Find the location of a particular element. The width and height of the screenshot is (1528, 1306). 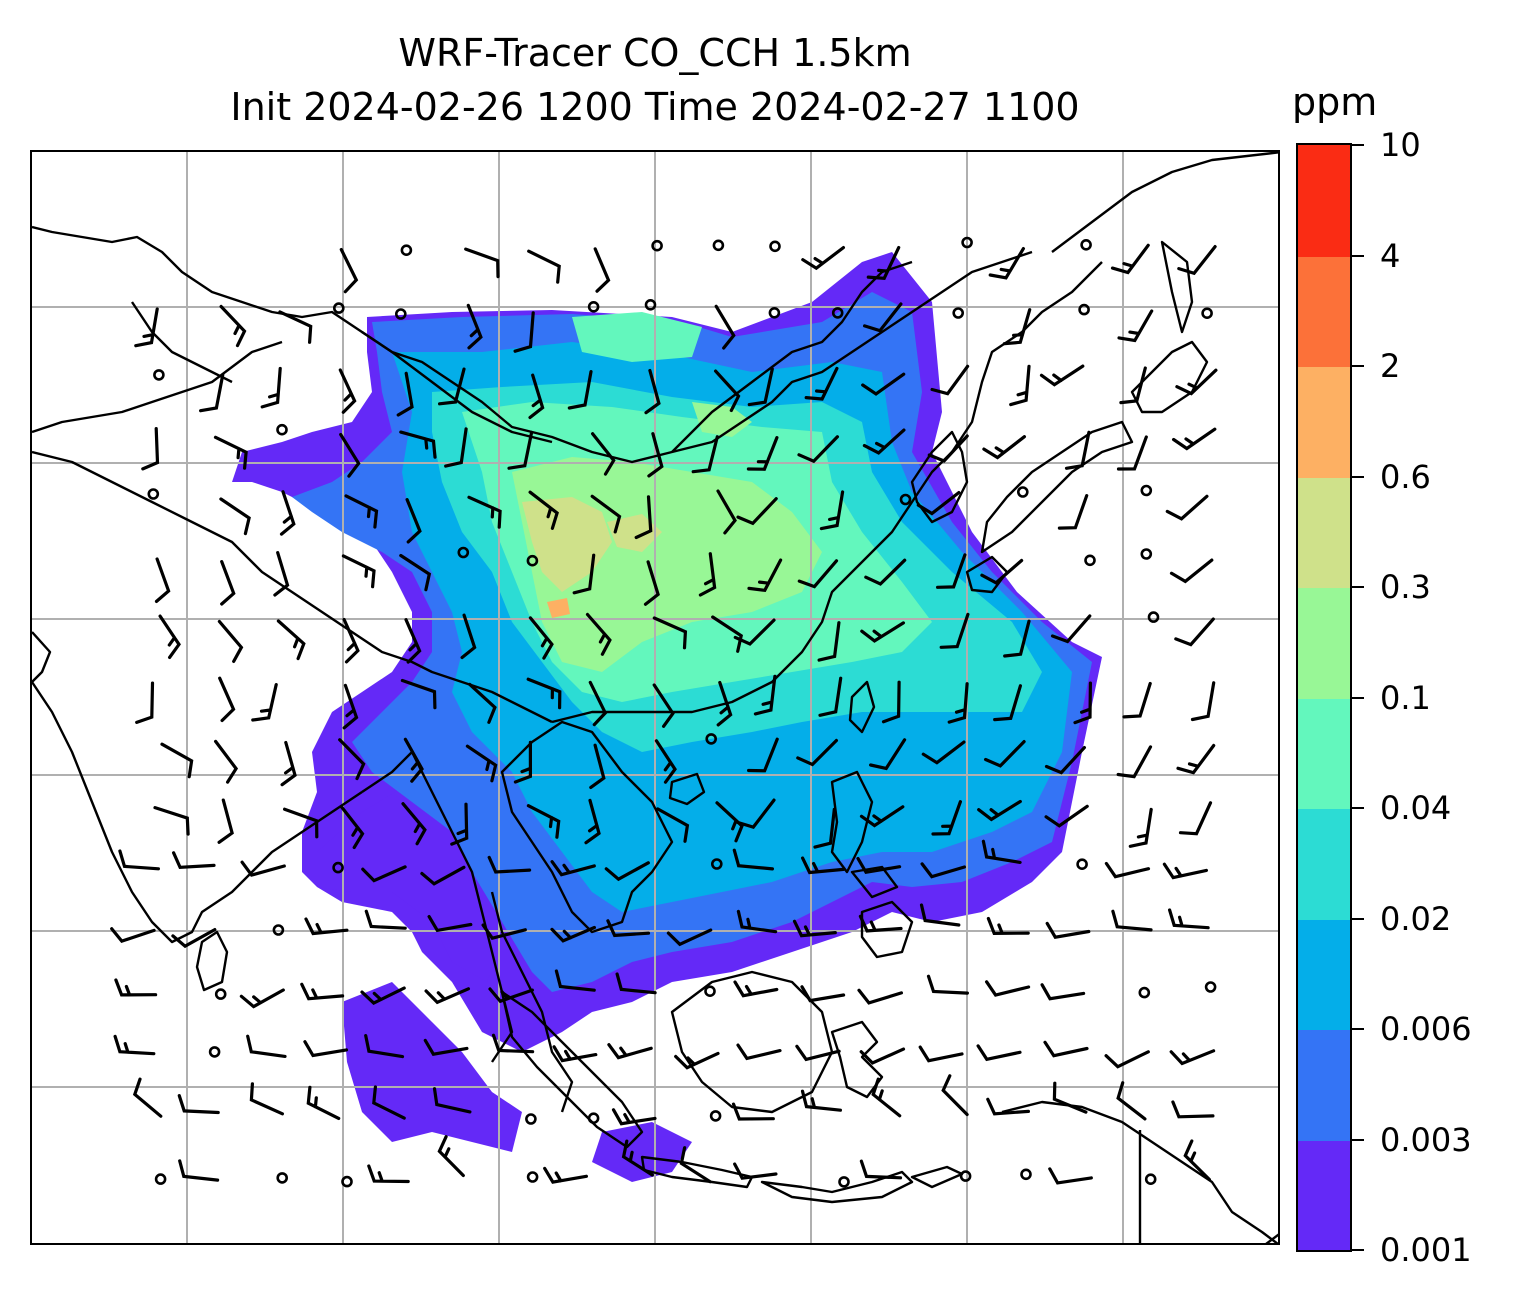

coast-sulawesi is located at coordinates (857, 1059).